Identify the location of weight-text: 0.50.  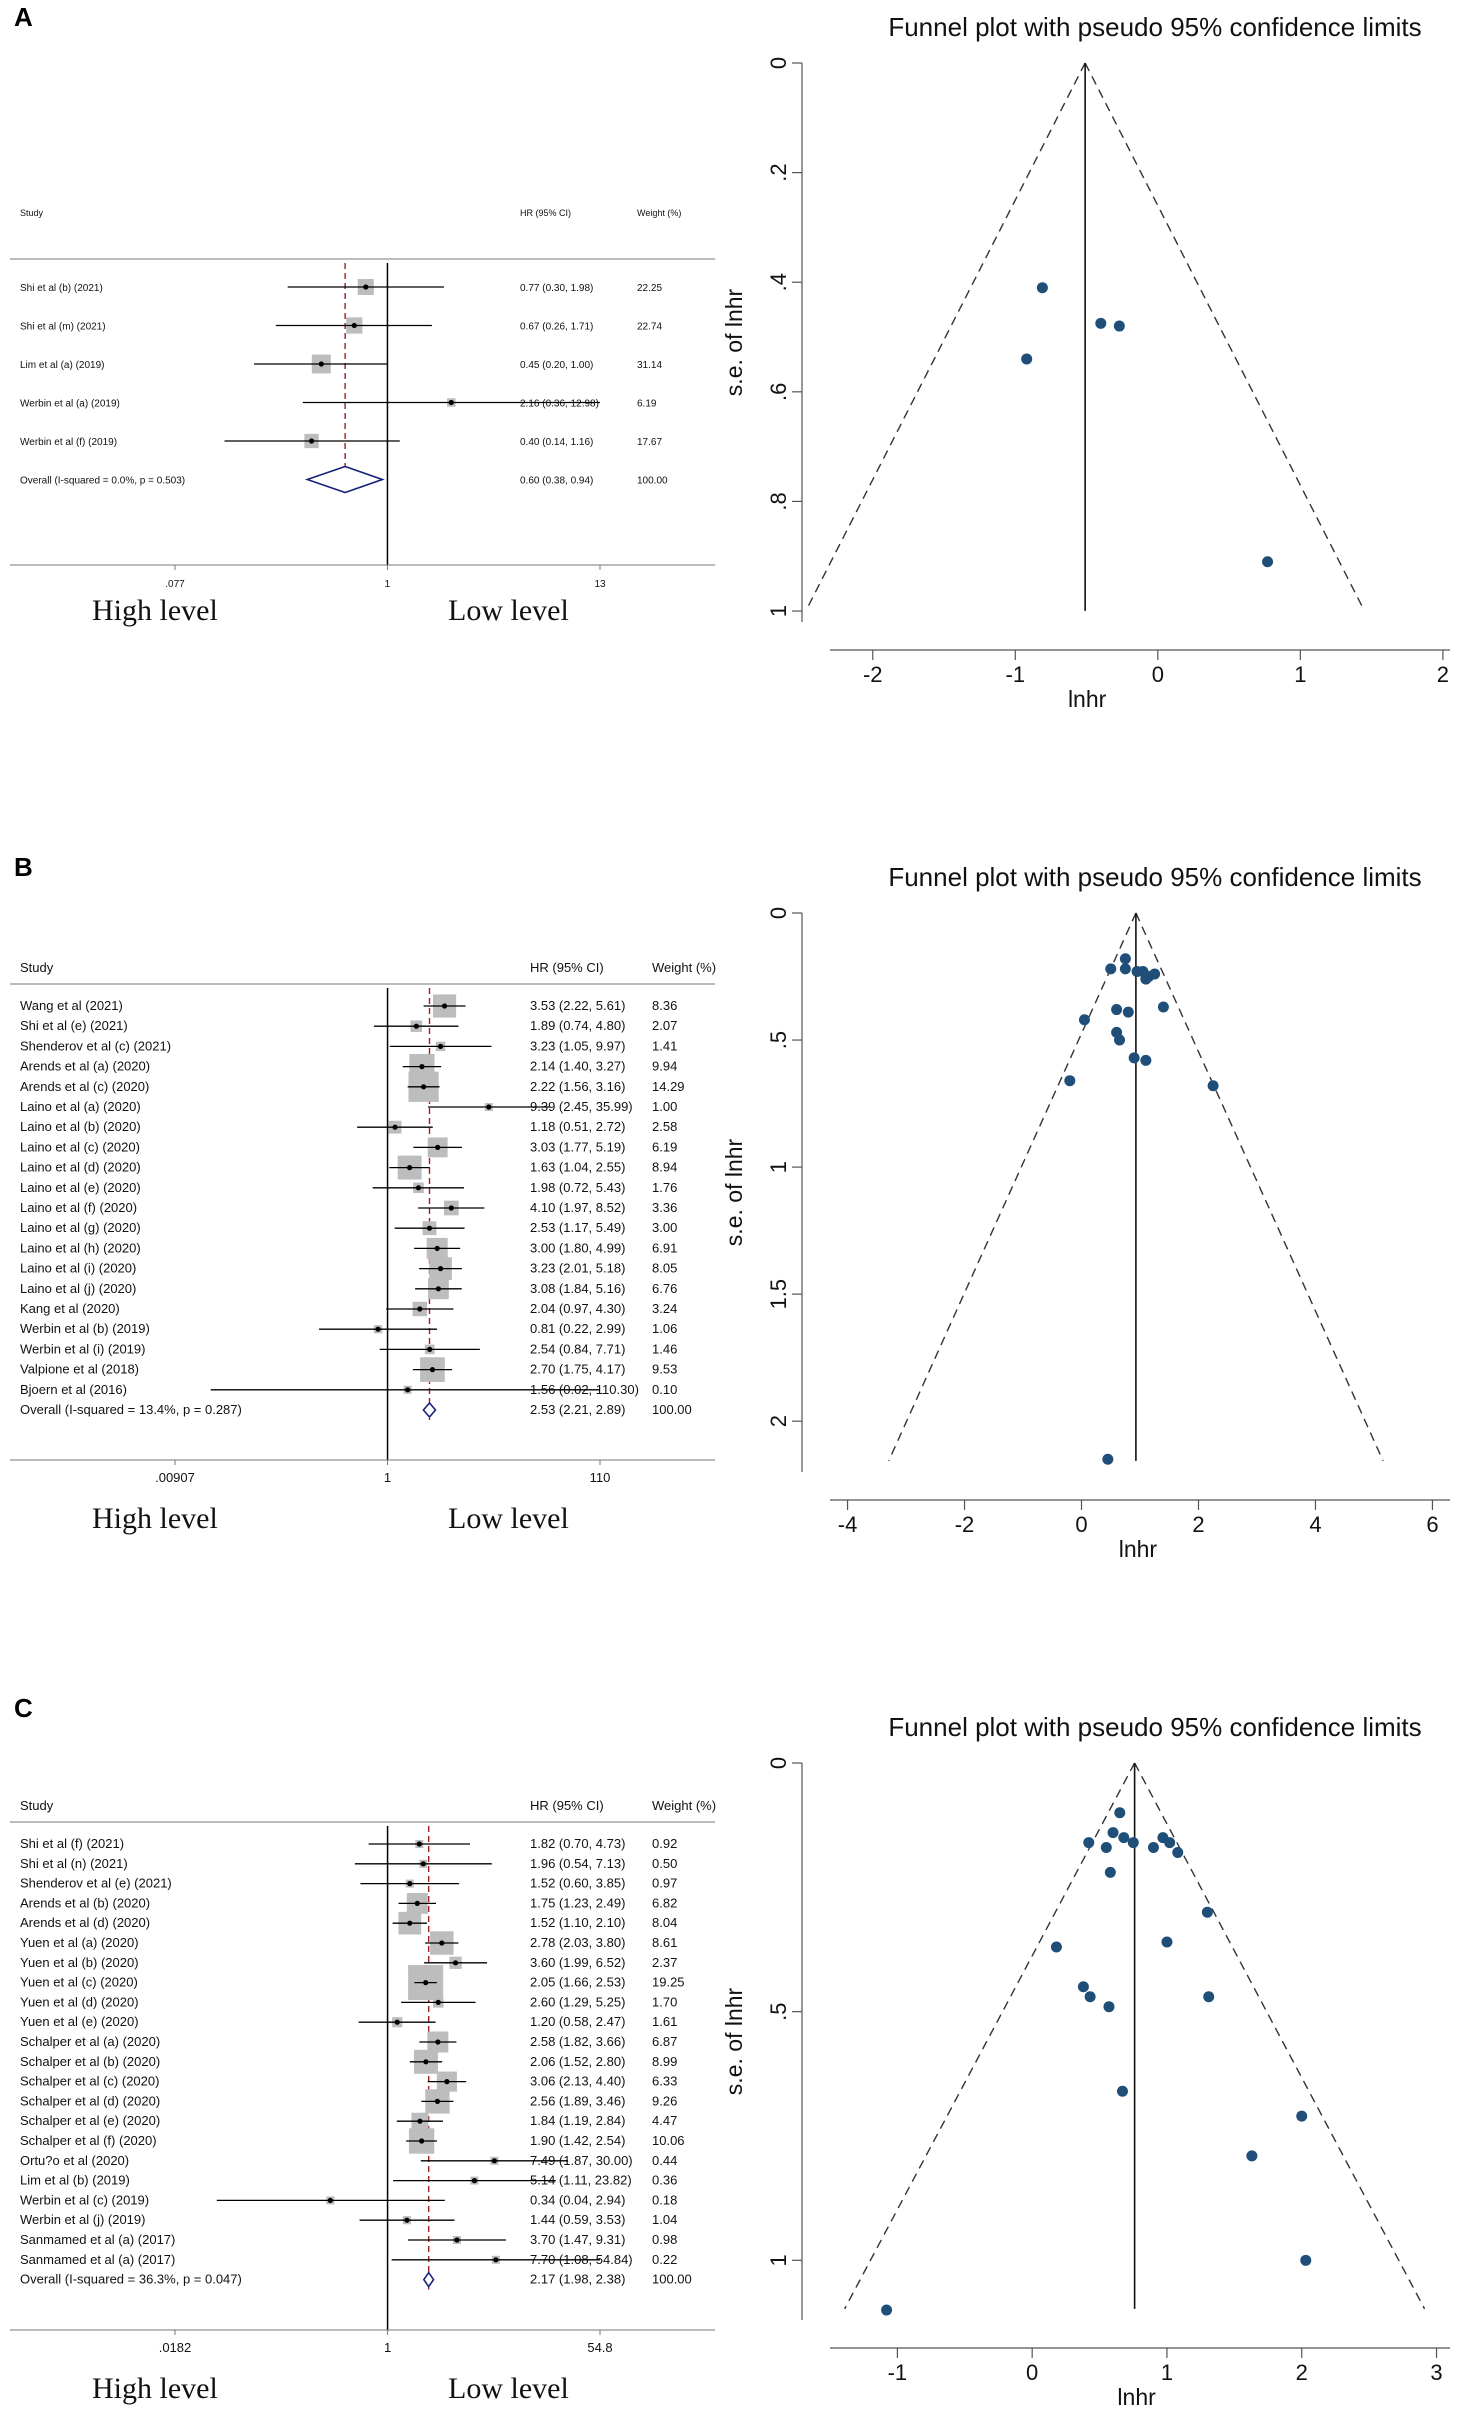
(664, 1863).